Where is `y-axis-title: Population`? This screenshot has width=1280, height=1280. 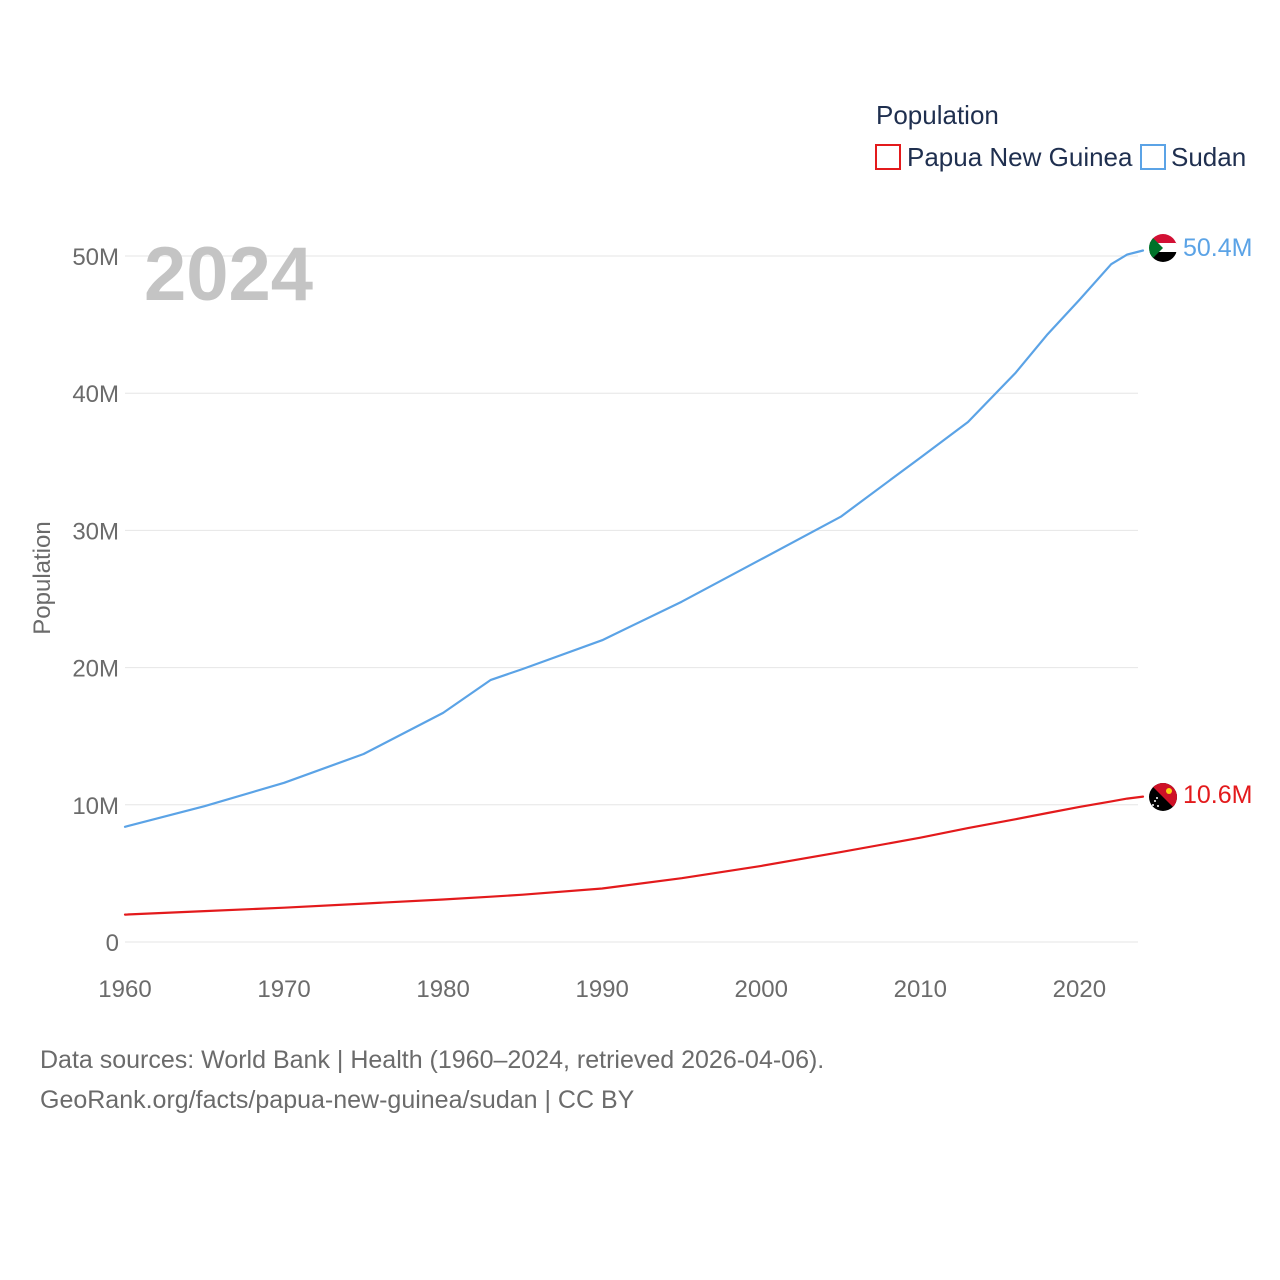 y-axis-title: Population is located at coordinates (42, 577).